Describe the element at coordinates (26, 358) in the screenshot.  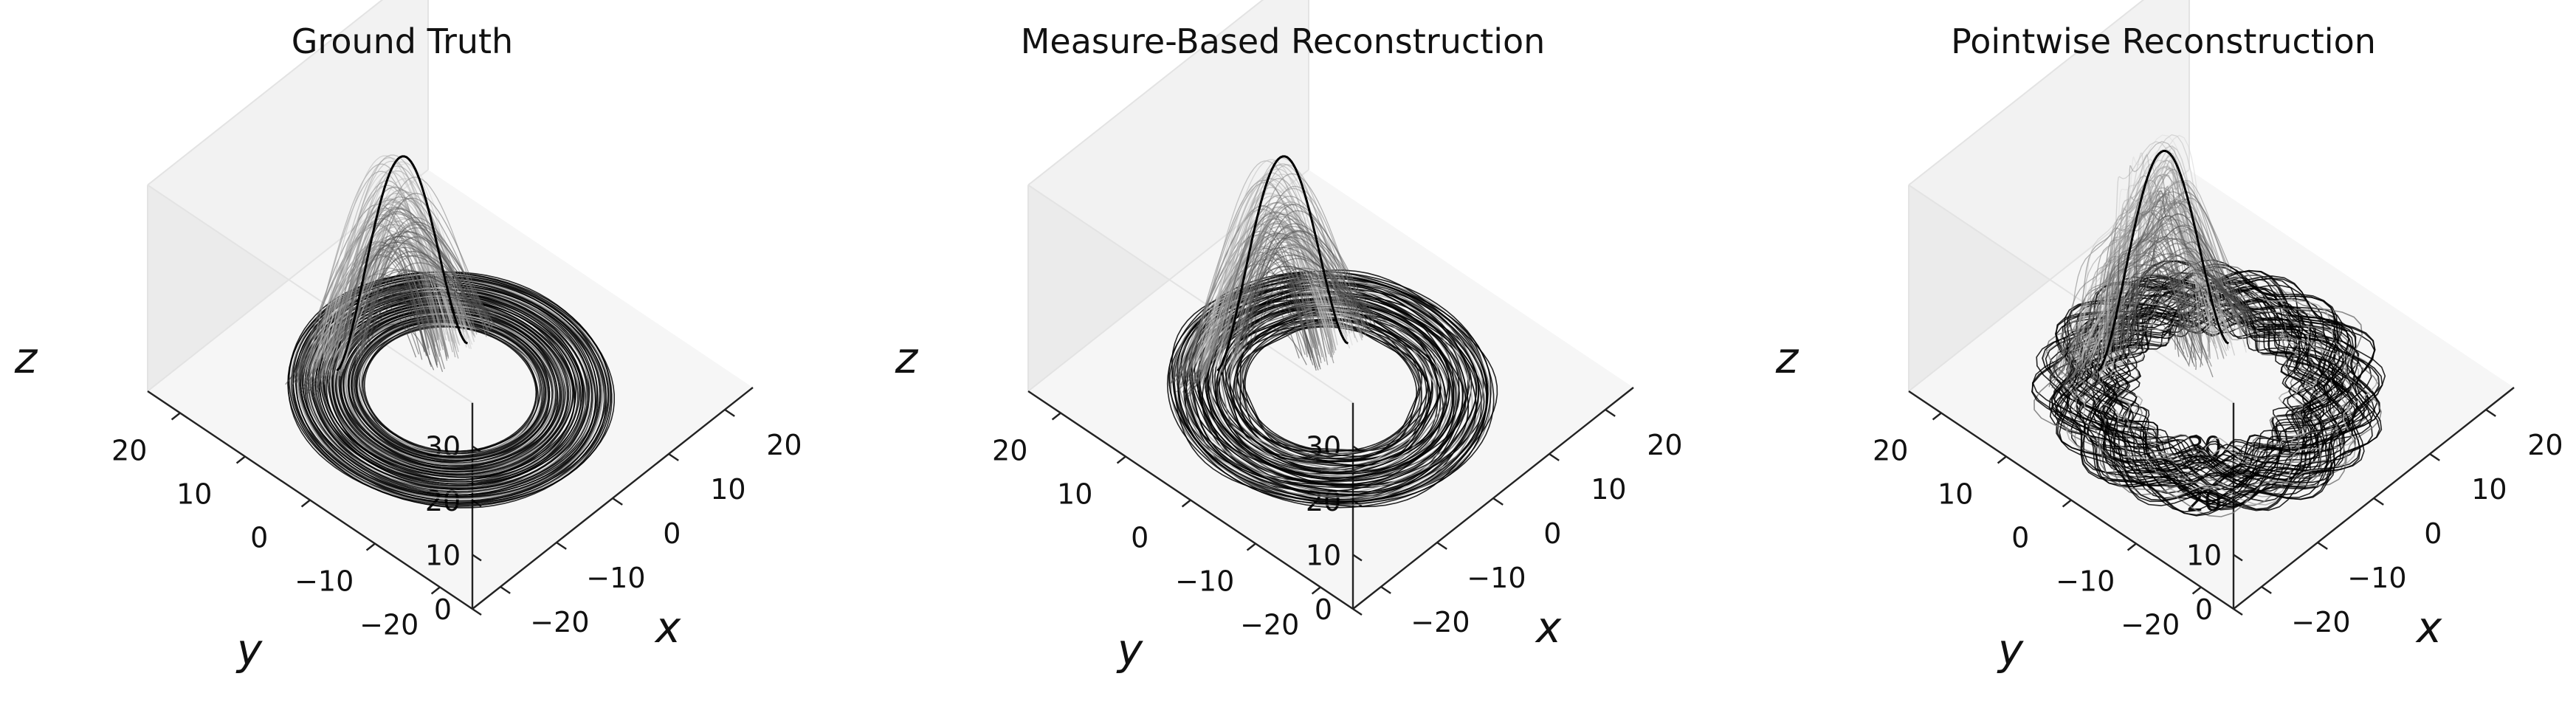
I see `z-axis-label-0: z` at that location.